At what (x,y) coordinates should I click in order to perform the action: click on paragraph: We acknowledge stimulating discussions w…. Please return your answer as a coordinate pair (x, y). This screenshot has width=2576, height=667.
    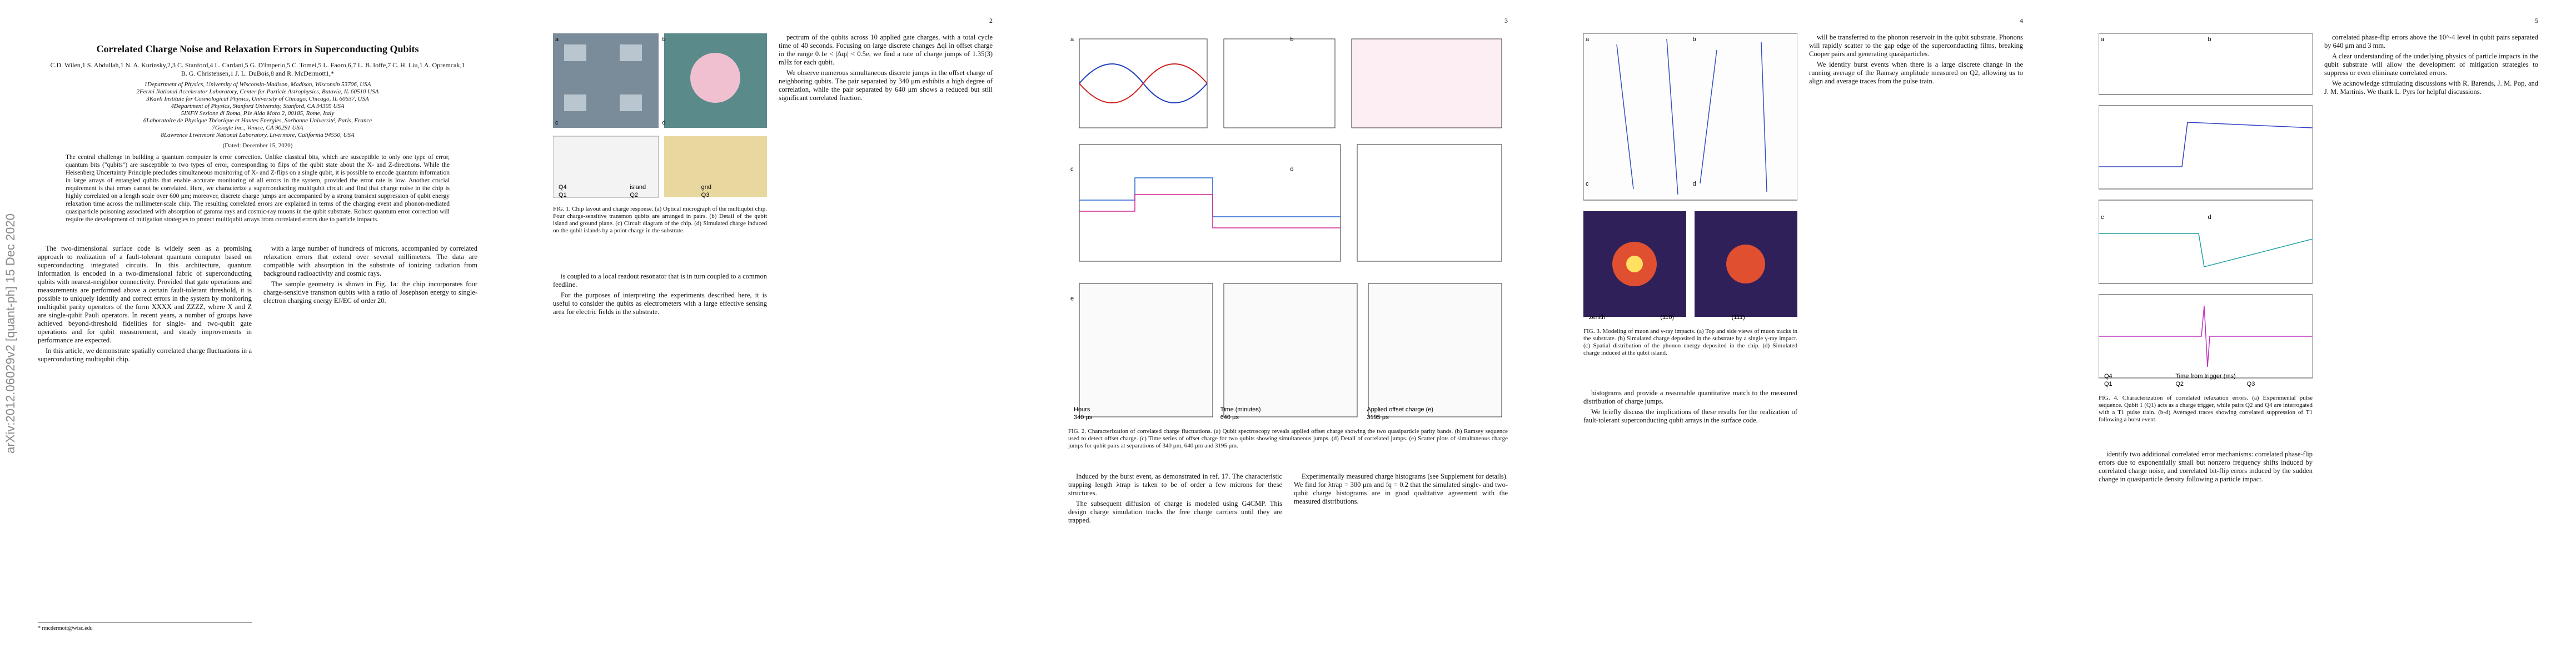
    Looking at the image, I should click on (2431, 87).